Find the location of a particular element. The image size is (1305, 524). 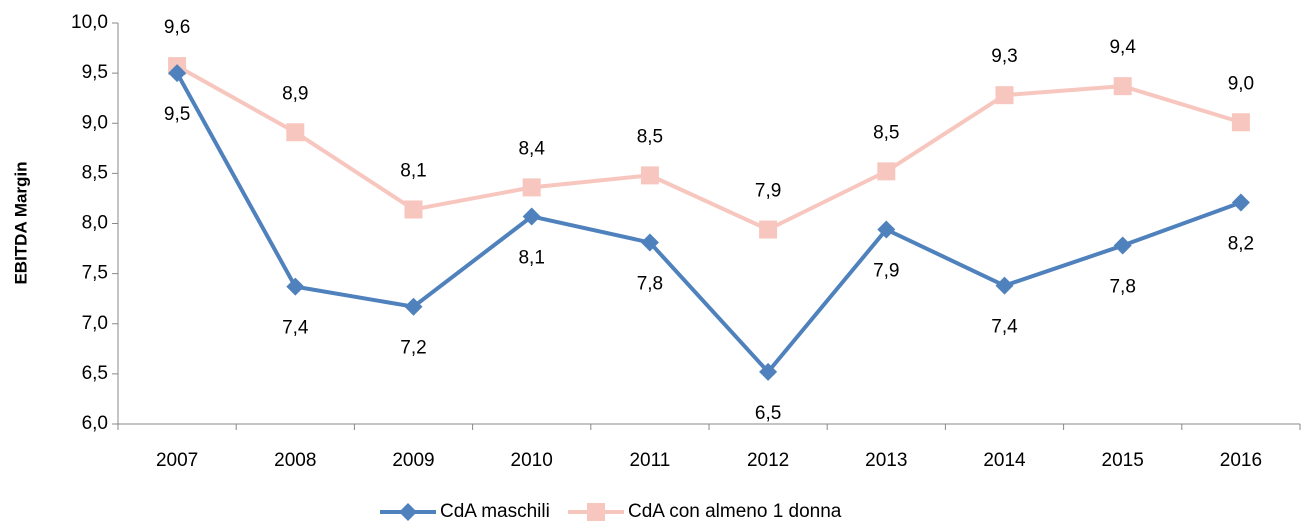

data-label: 8,9 is located at coordinates (295, 93).